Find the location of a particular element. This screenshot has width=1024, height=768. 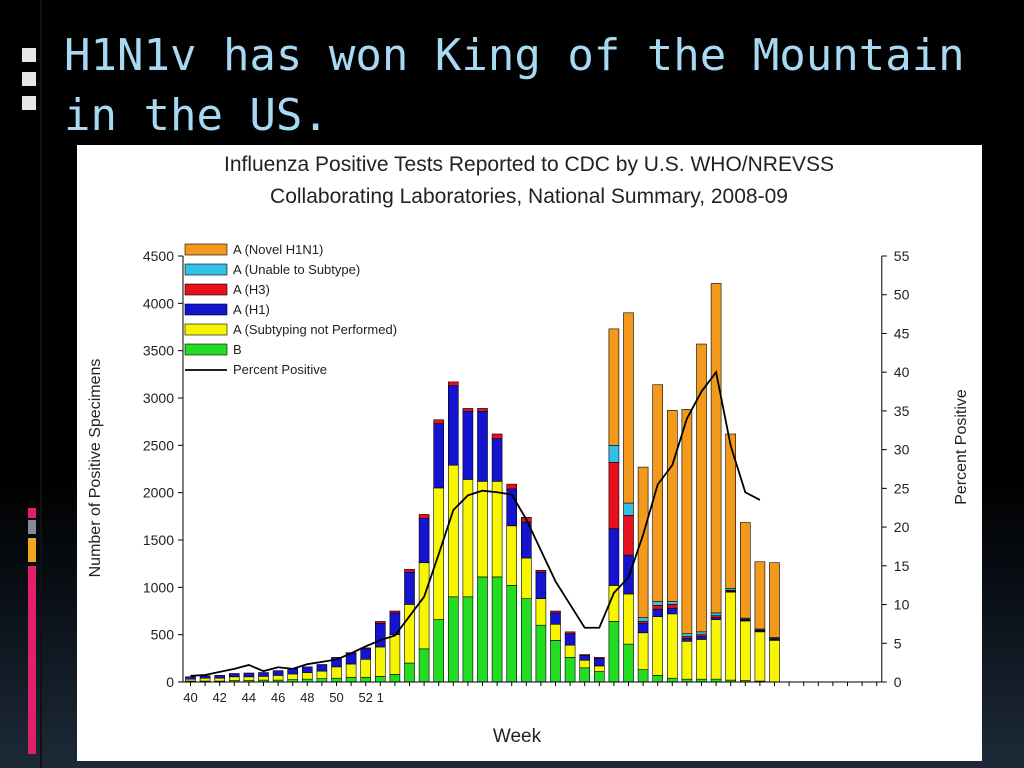

y-axis-label: Number of Positive Specimens is located at coordinates (95, 468).